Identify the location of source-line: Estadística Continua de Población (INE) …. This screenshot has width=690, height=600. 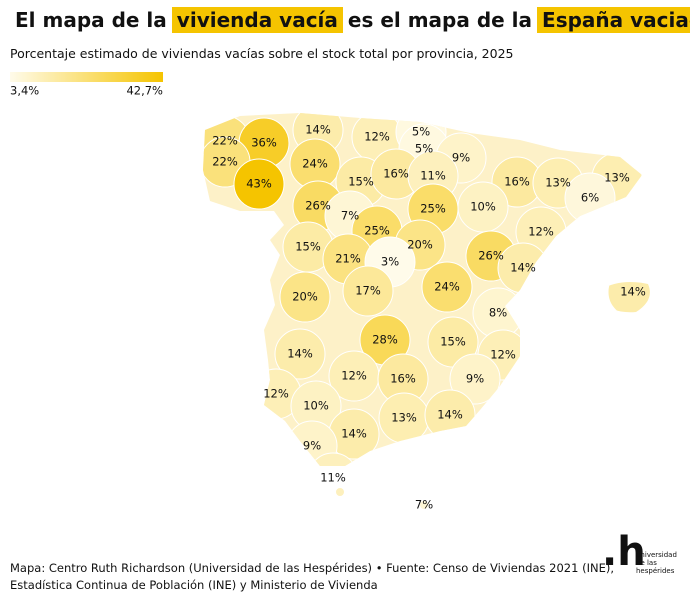
(194, 585).